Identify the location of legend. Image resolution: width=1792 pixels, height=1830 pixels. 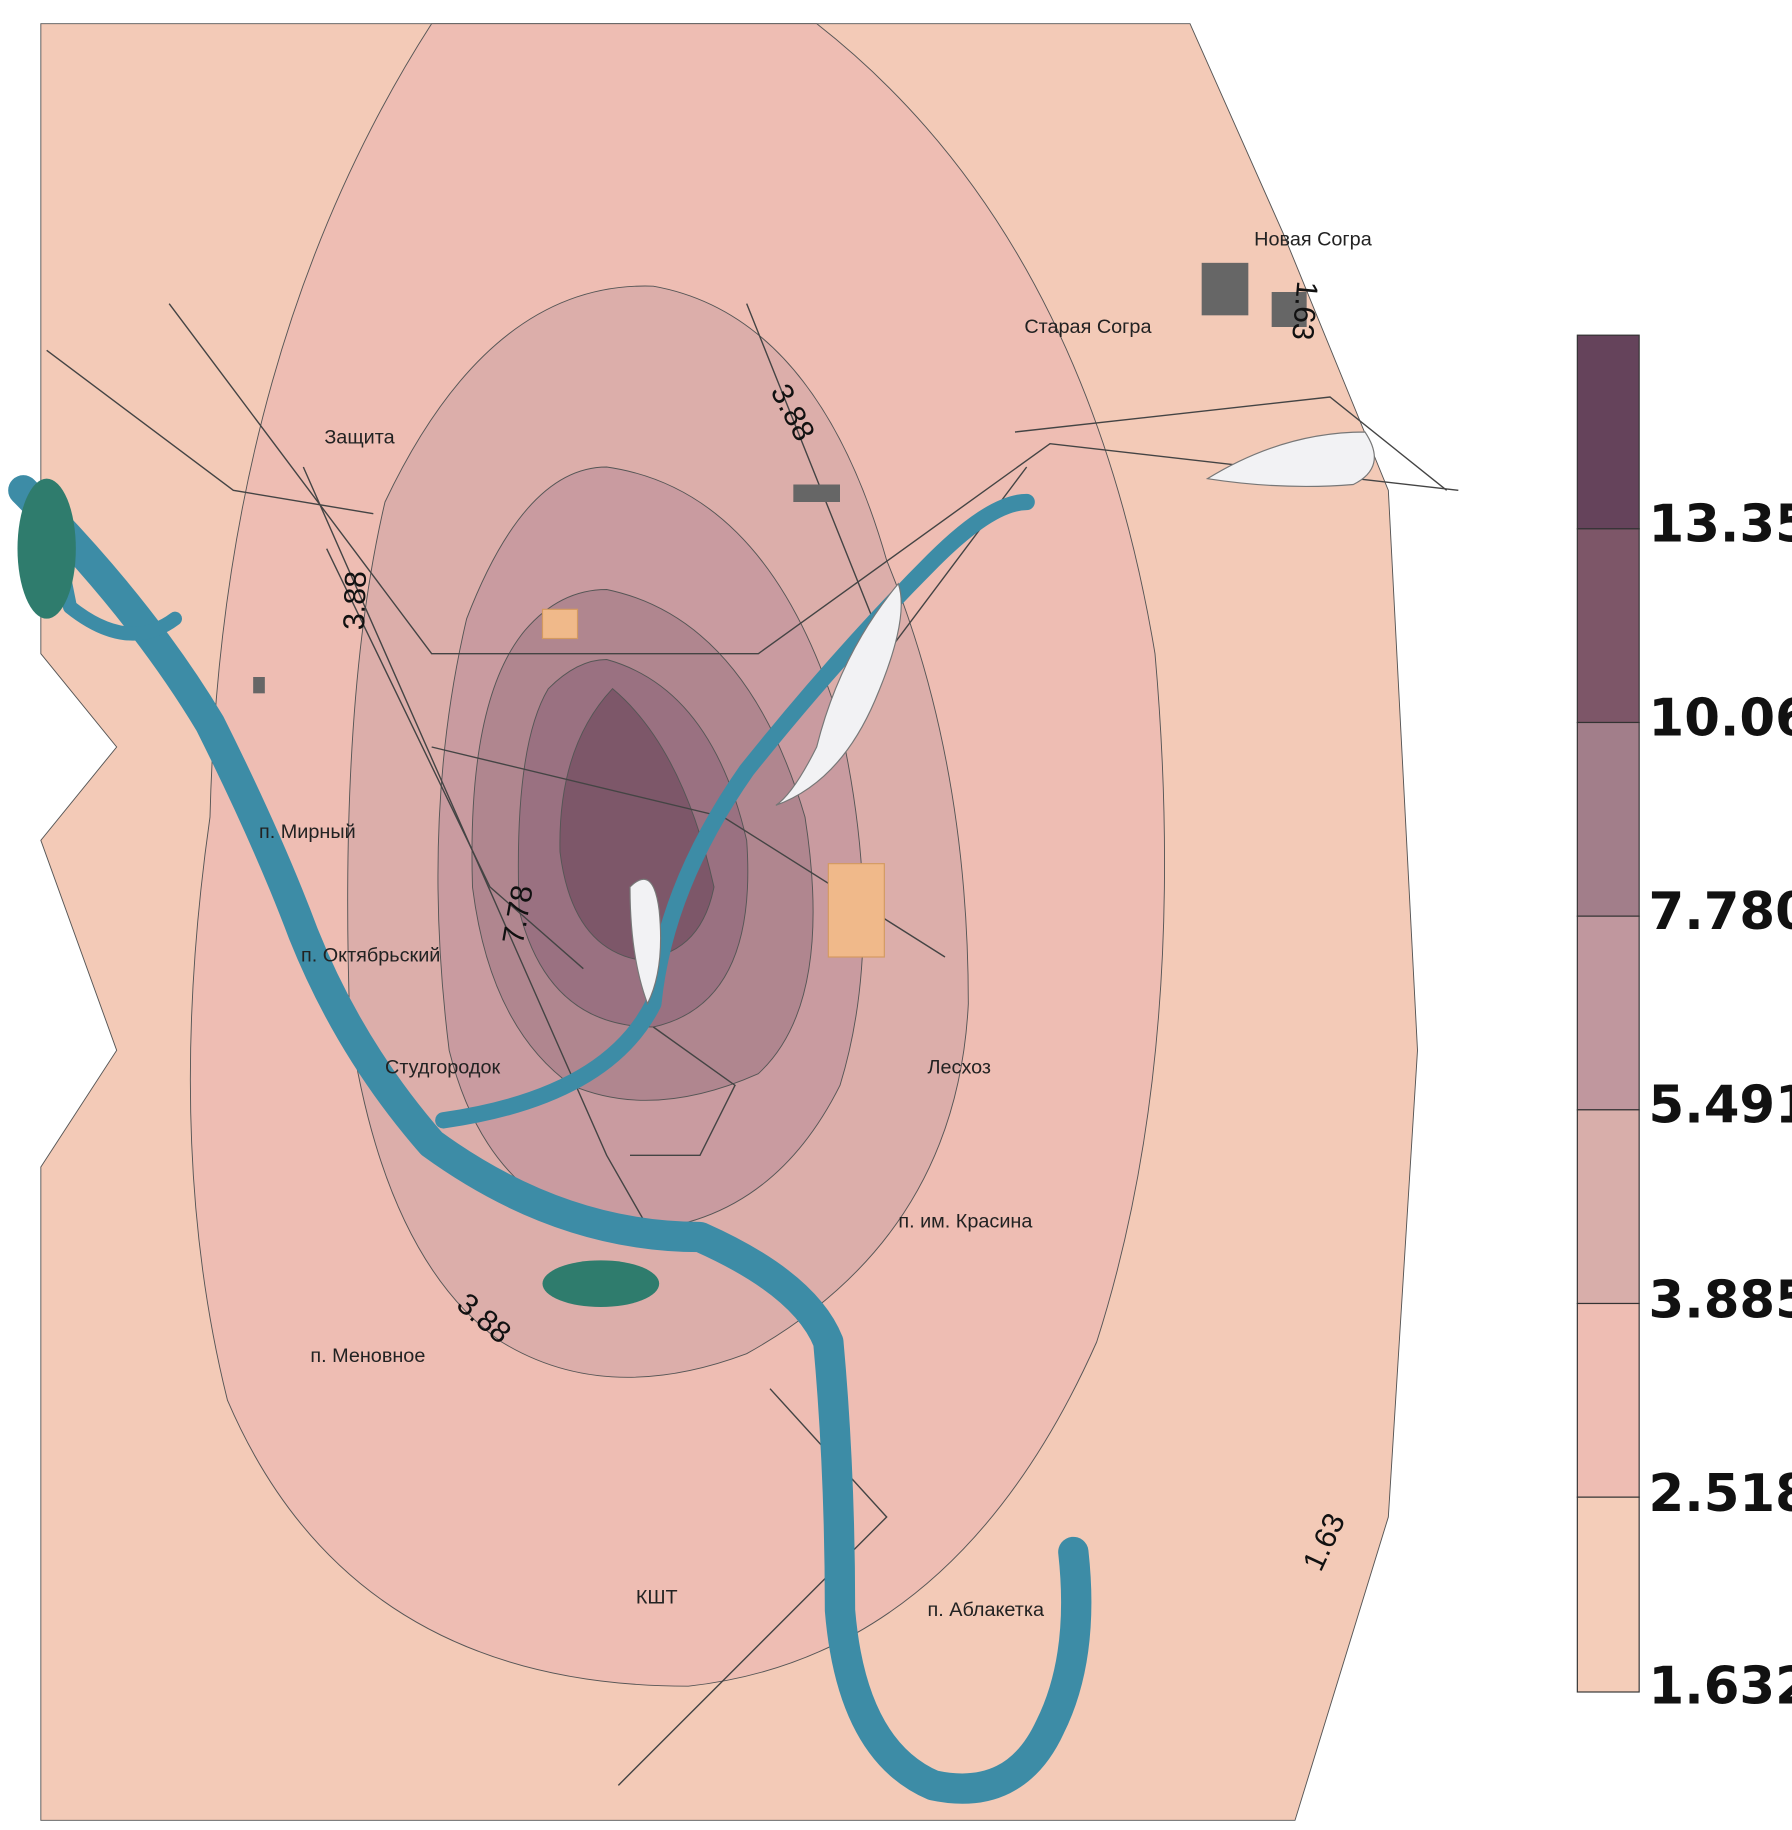
(1608, 1013).